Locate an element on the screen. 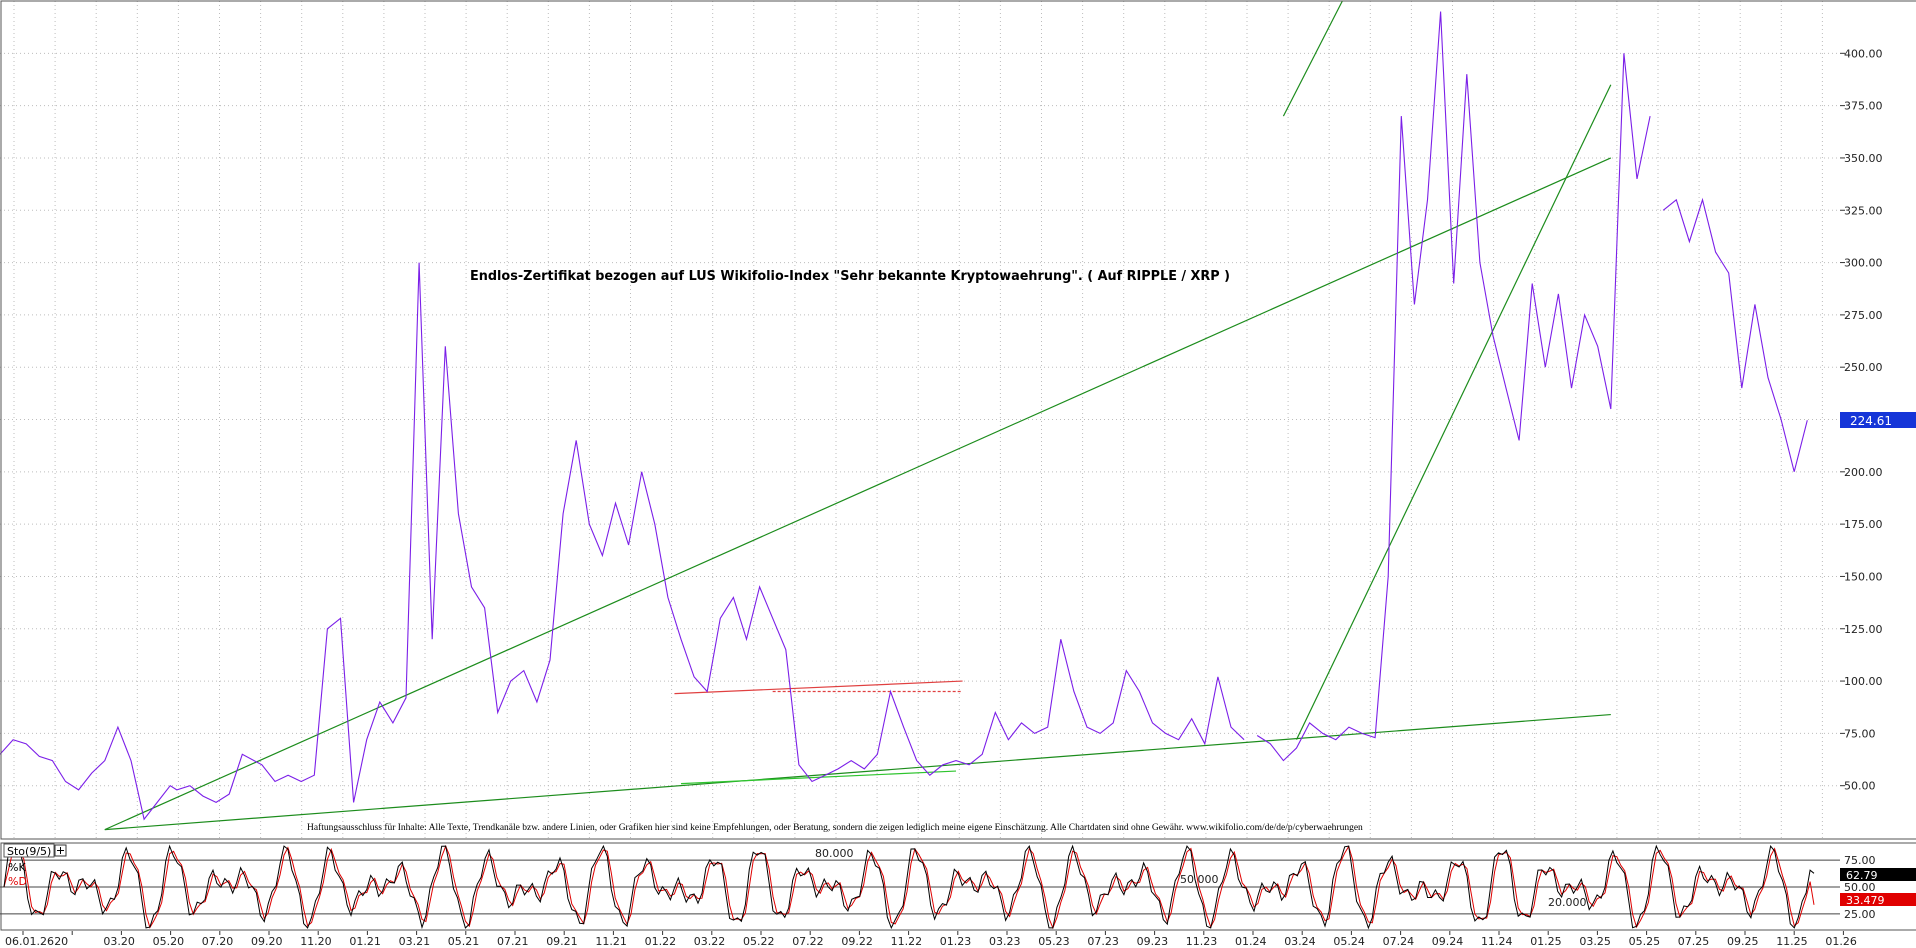 This screenshot has height=948, width=1916. x-tick-label: 07.22 is located at coordinates (808, 941).